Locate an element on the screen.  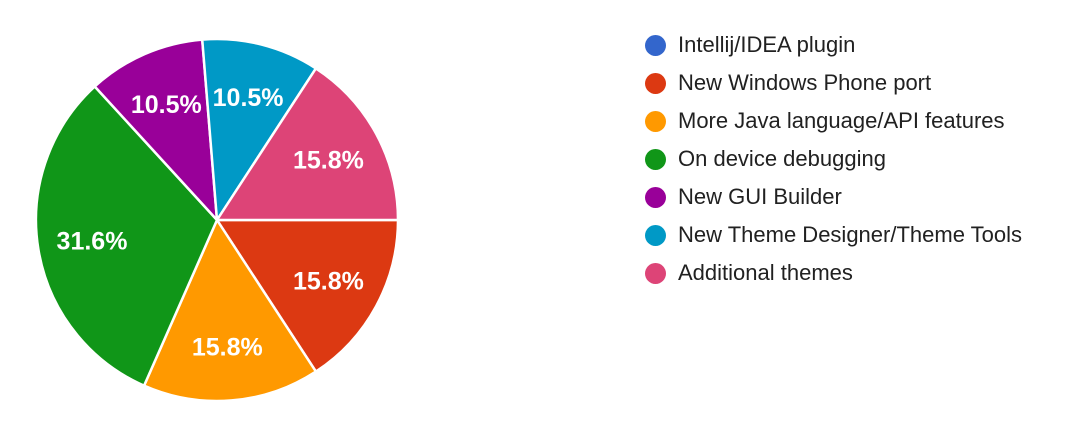
pie-slice-label-additional-themes: 15.8% is located at coordinates (328, 161).